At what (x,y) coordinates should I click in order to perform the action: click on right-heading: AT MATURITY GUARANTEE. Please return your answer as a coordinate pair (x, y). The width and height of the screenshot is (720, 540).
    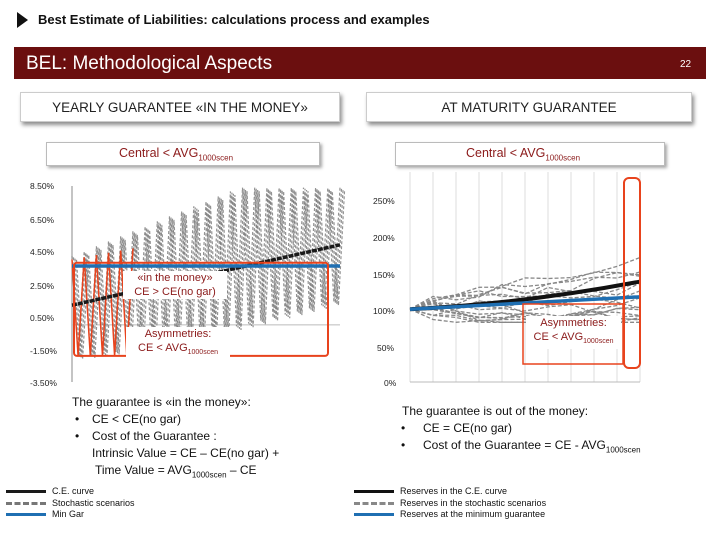
    Looking at the image, I should click on (529, 107).